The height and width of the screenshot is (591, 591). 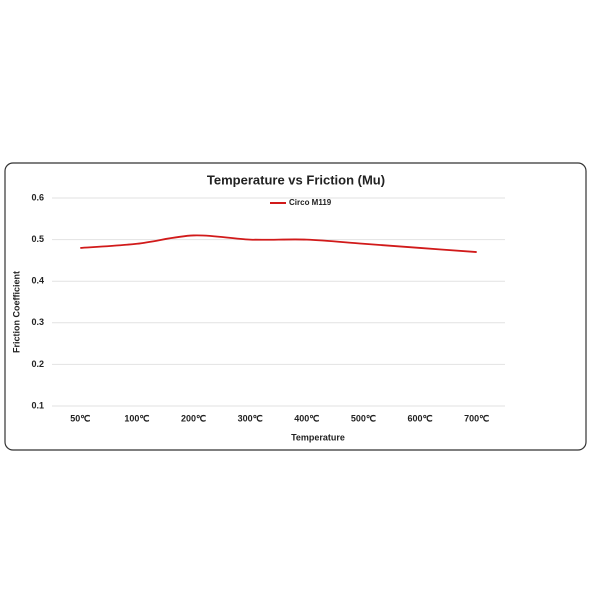 I want to click on line-series, so click(x=278, y=243).